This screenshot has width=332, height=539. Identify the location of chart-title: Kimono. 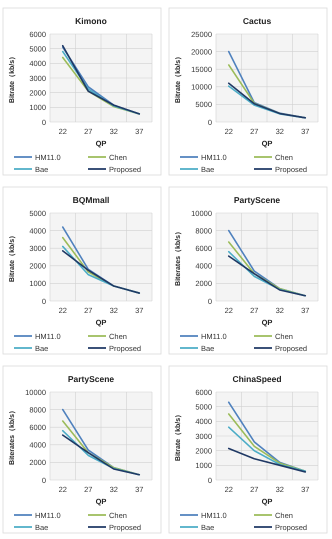
(91, 21).